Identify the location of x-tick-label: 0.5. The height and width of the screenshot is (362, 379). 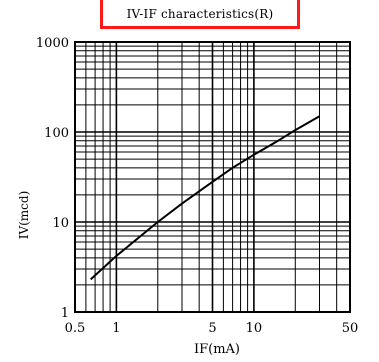
(75, 328).